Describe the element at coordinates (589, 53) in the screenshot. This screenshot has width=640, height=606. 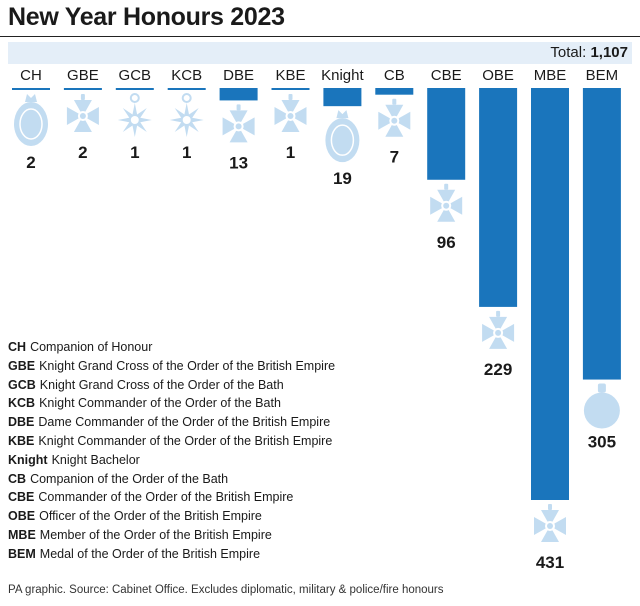
I see `total-label: Total: 1,107` at that location.